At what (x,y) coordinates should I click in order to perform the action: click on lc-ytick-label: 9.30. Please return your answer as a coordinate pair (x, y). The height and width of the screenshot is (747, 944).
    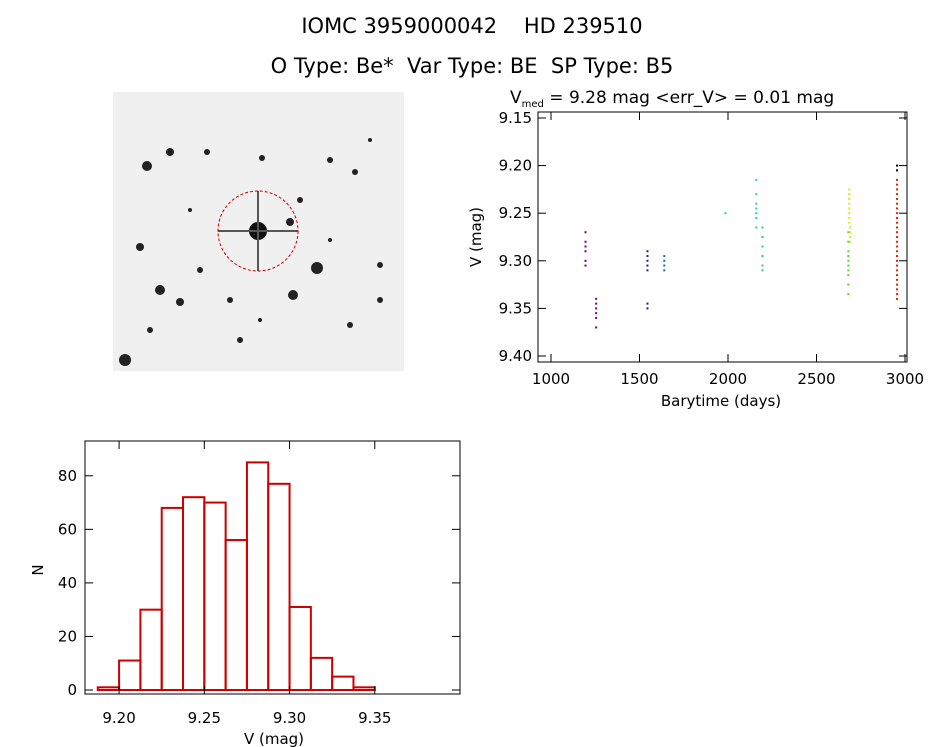
    Looking at the image, I should click on (515, 261).